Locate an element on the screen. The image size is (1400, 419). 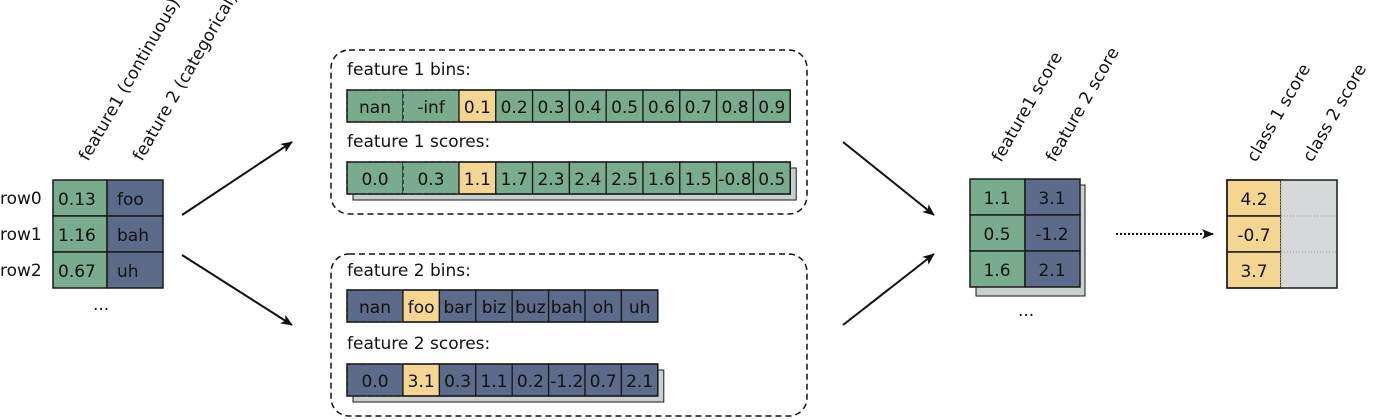
feature2-bin-border is located at coordinates (502, 306).